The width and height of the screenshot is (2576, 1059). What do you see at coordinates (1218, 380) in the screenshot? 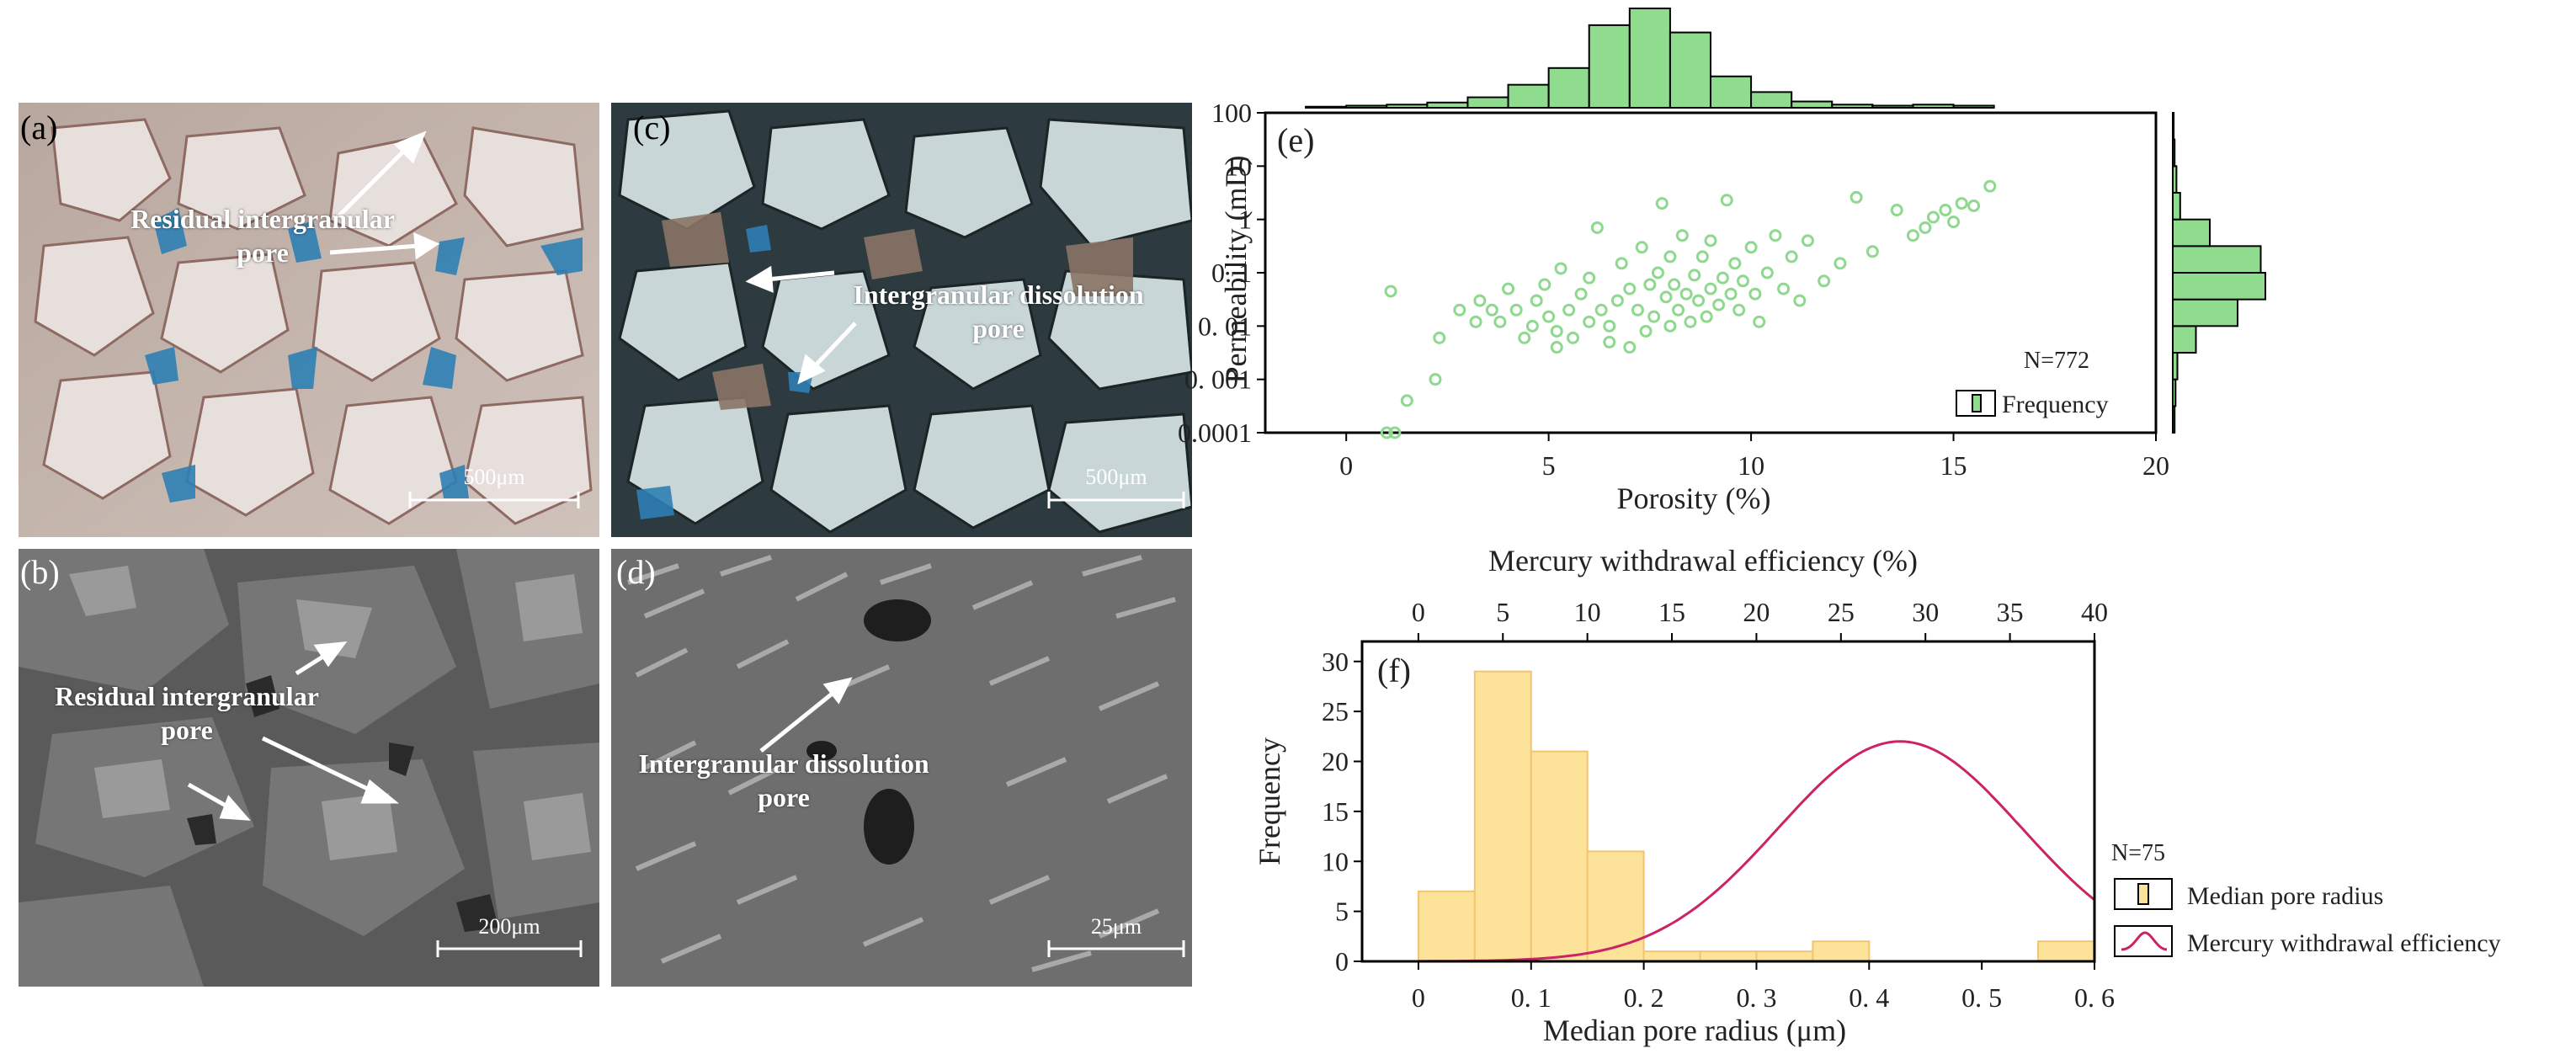
I see `chart-e-y-tick-label: 0. 001` at bounding box center [1218, 380].